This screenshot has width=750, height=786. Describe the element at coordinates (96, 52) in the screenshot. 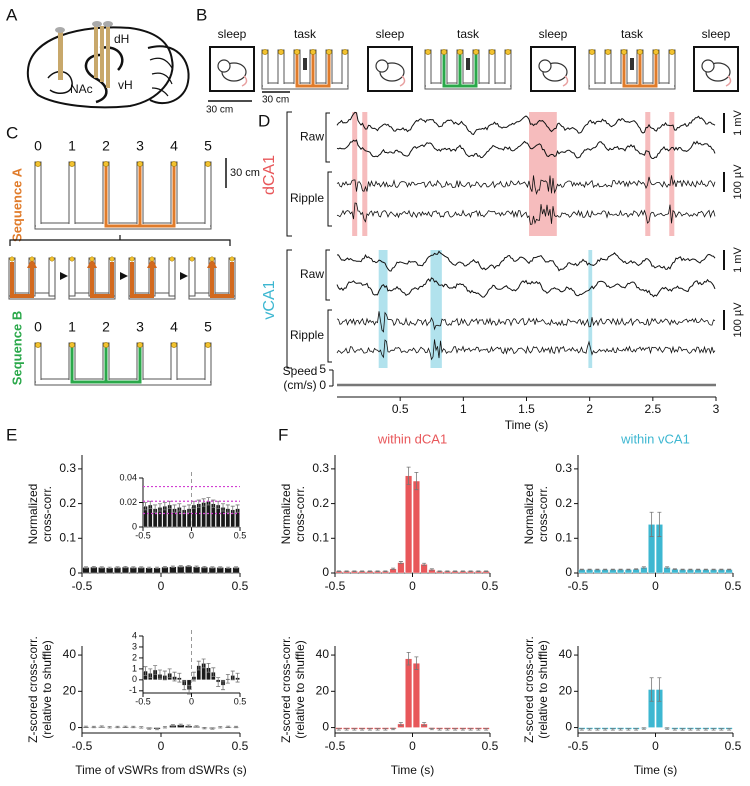

I see `electrode` at that location.